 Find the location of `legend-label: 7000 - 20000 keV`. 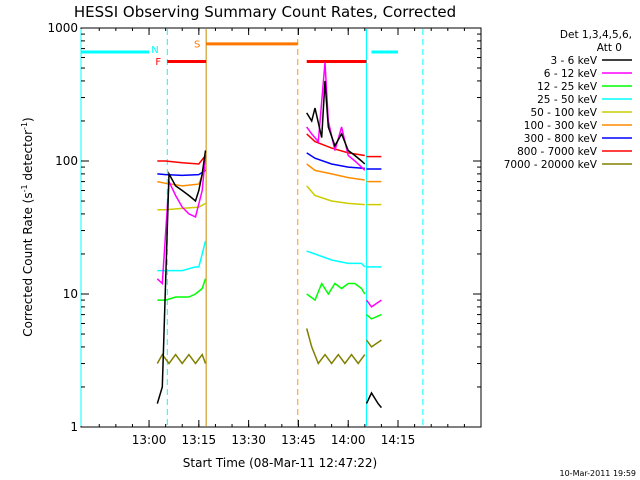

legend-label: 7000 - 20000 keV is located at coordinates (551, 165).